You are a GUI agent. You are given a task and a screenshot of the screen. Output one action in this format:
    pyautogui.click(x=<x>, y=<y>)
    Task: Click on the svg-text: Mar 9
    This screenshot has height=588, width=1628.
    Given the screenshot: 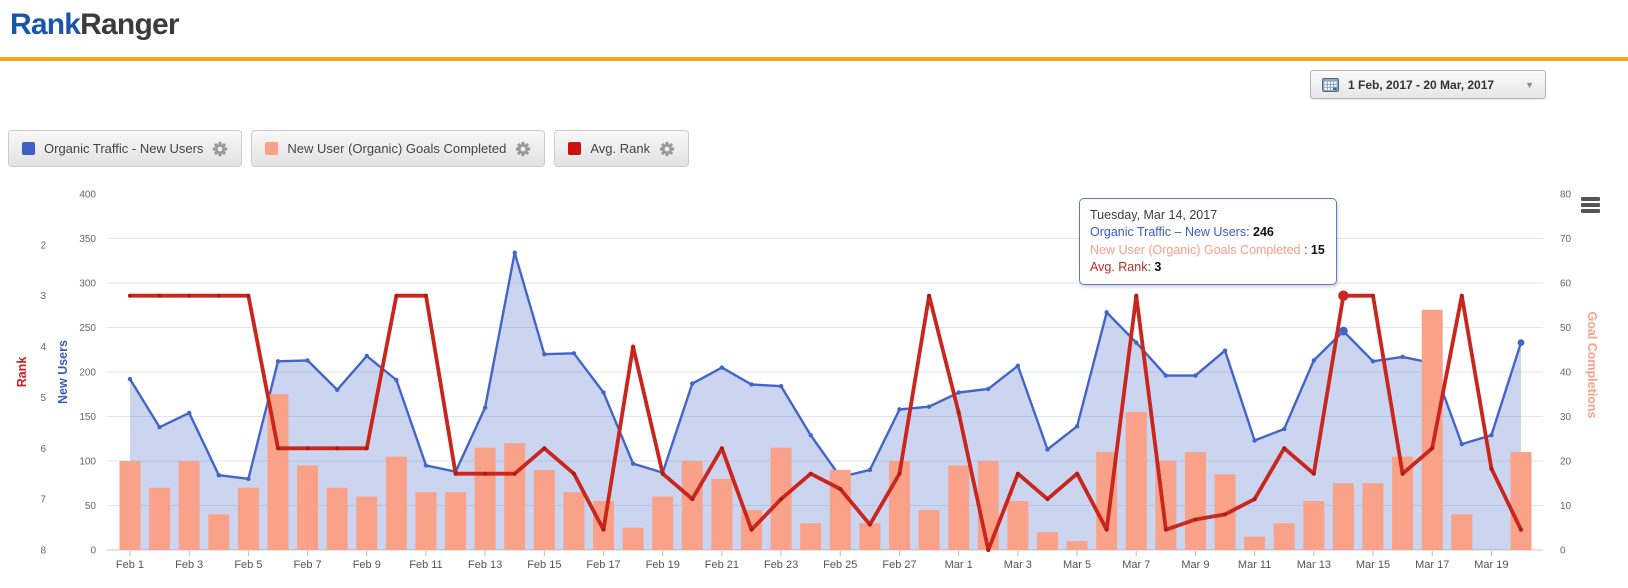 What is the action you would take?
    pyautogui.click(x=1195, y=565)
    